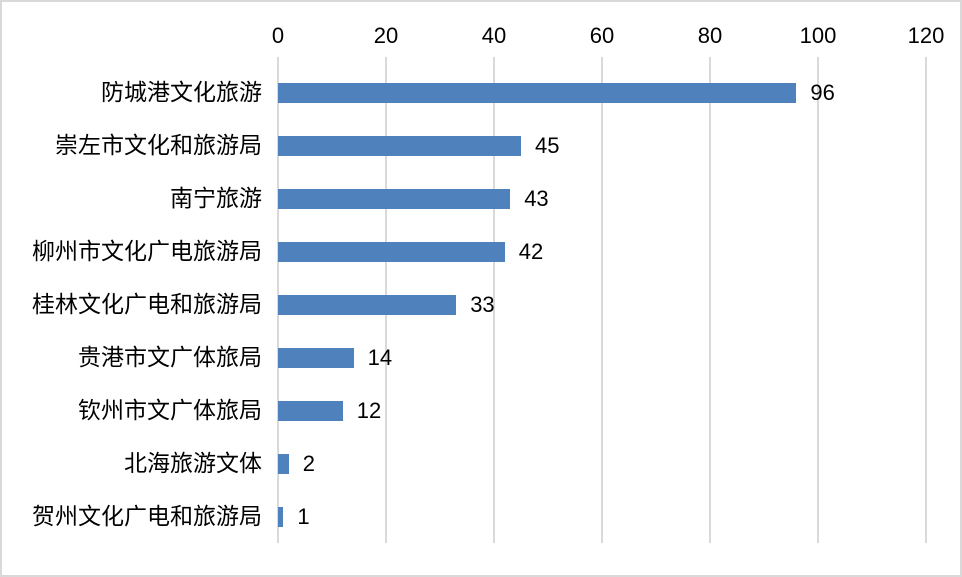 The height and width of the screenshot is (577, 962). I want to click on x-axis-tick-label: 0, so click(278, 35).